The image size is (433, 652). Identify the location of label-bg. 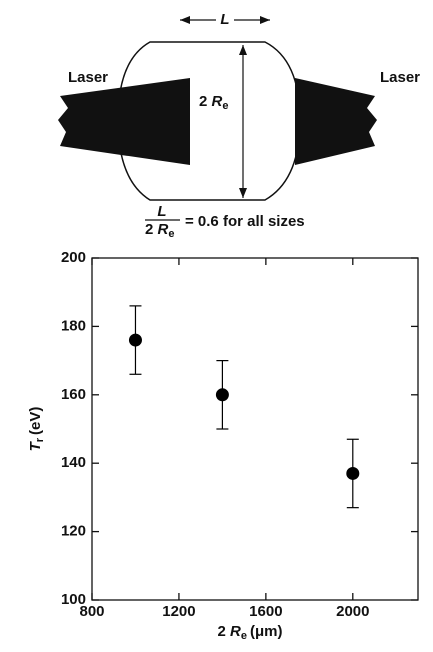
(225, 20).